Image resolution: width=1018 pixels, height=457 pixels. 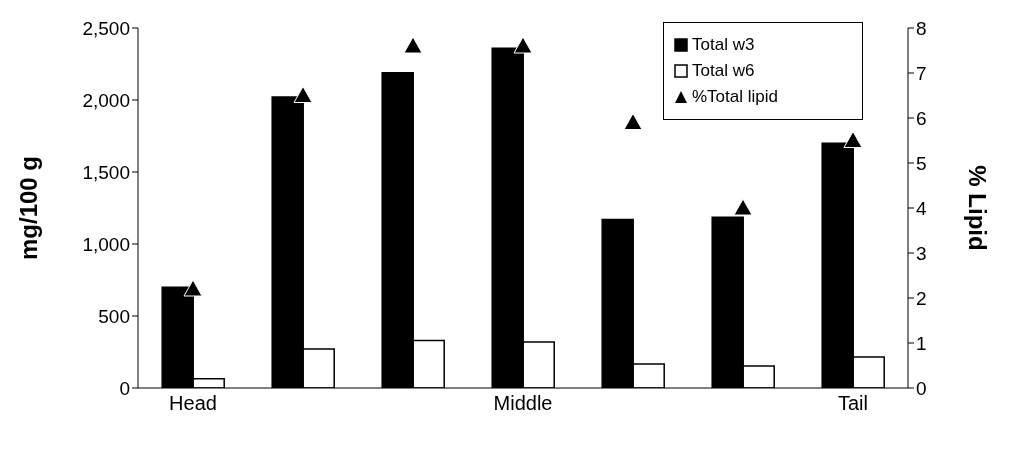 I want to click on y-tick-label: 1,500, so click(x=106, y=172).